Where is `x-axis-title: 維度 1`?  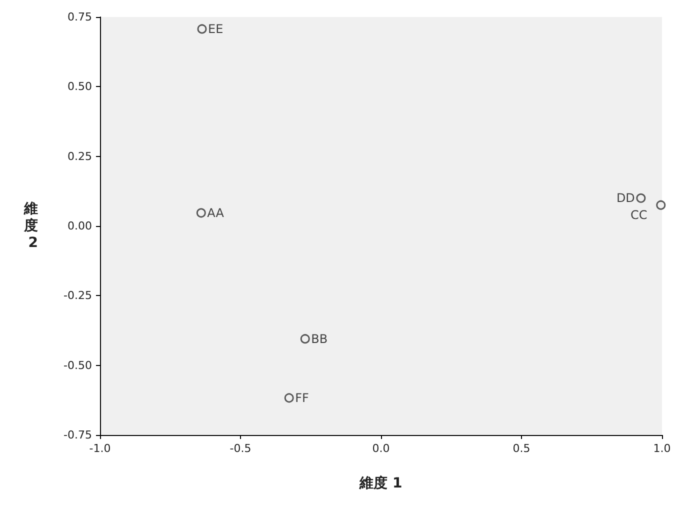 x-axis-title: 維度 1 is located at coordinates (380, 483).